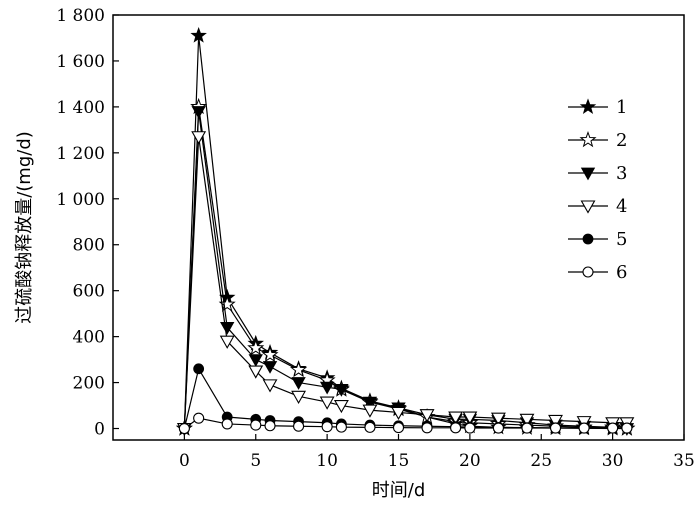 Image resolution: width=700 pixels, height=509 pixels. Describe the element at coordinates (613, 461) in the screenshot. I see `x-tick-label: 30` at that location.